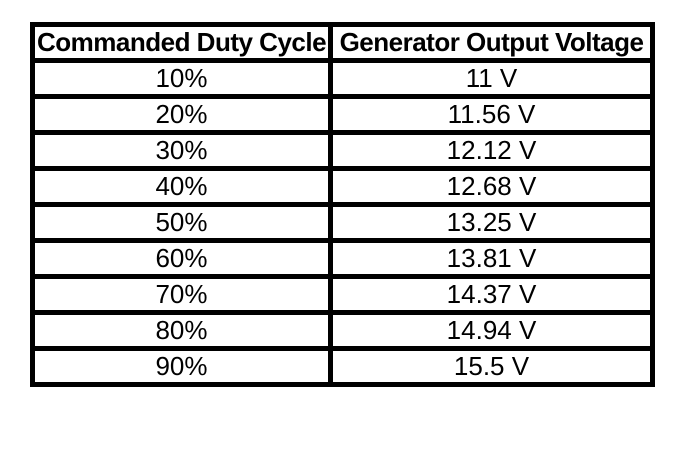 The image size is (688, 456). I want to click on table-row: 70% 14.37 V, so click(342, 294).